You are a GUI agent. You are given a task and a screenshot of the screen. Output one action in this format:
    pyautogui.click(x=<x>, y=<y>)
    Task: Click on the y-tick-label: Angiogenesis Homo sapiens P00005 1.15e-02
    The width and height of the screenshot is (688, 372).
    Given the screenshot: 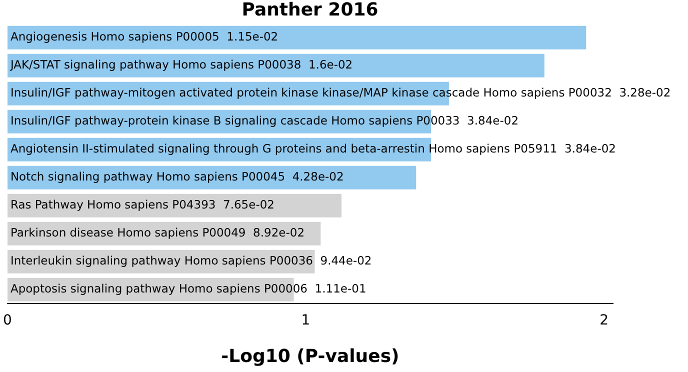 What is the action you would take?
    pyautogui.click(x=144, y=37)
    